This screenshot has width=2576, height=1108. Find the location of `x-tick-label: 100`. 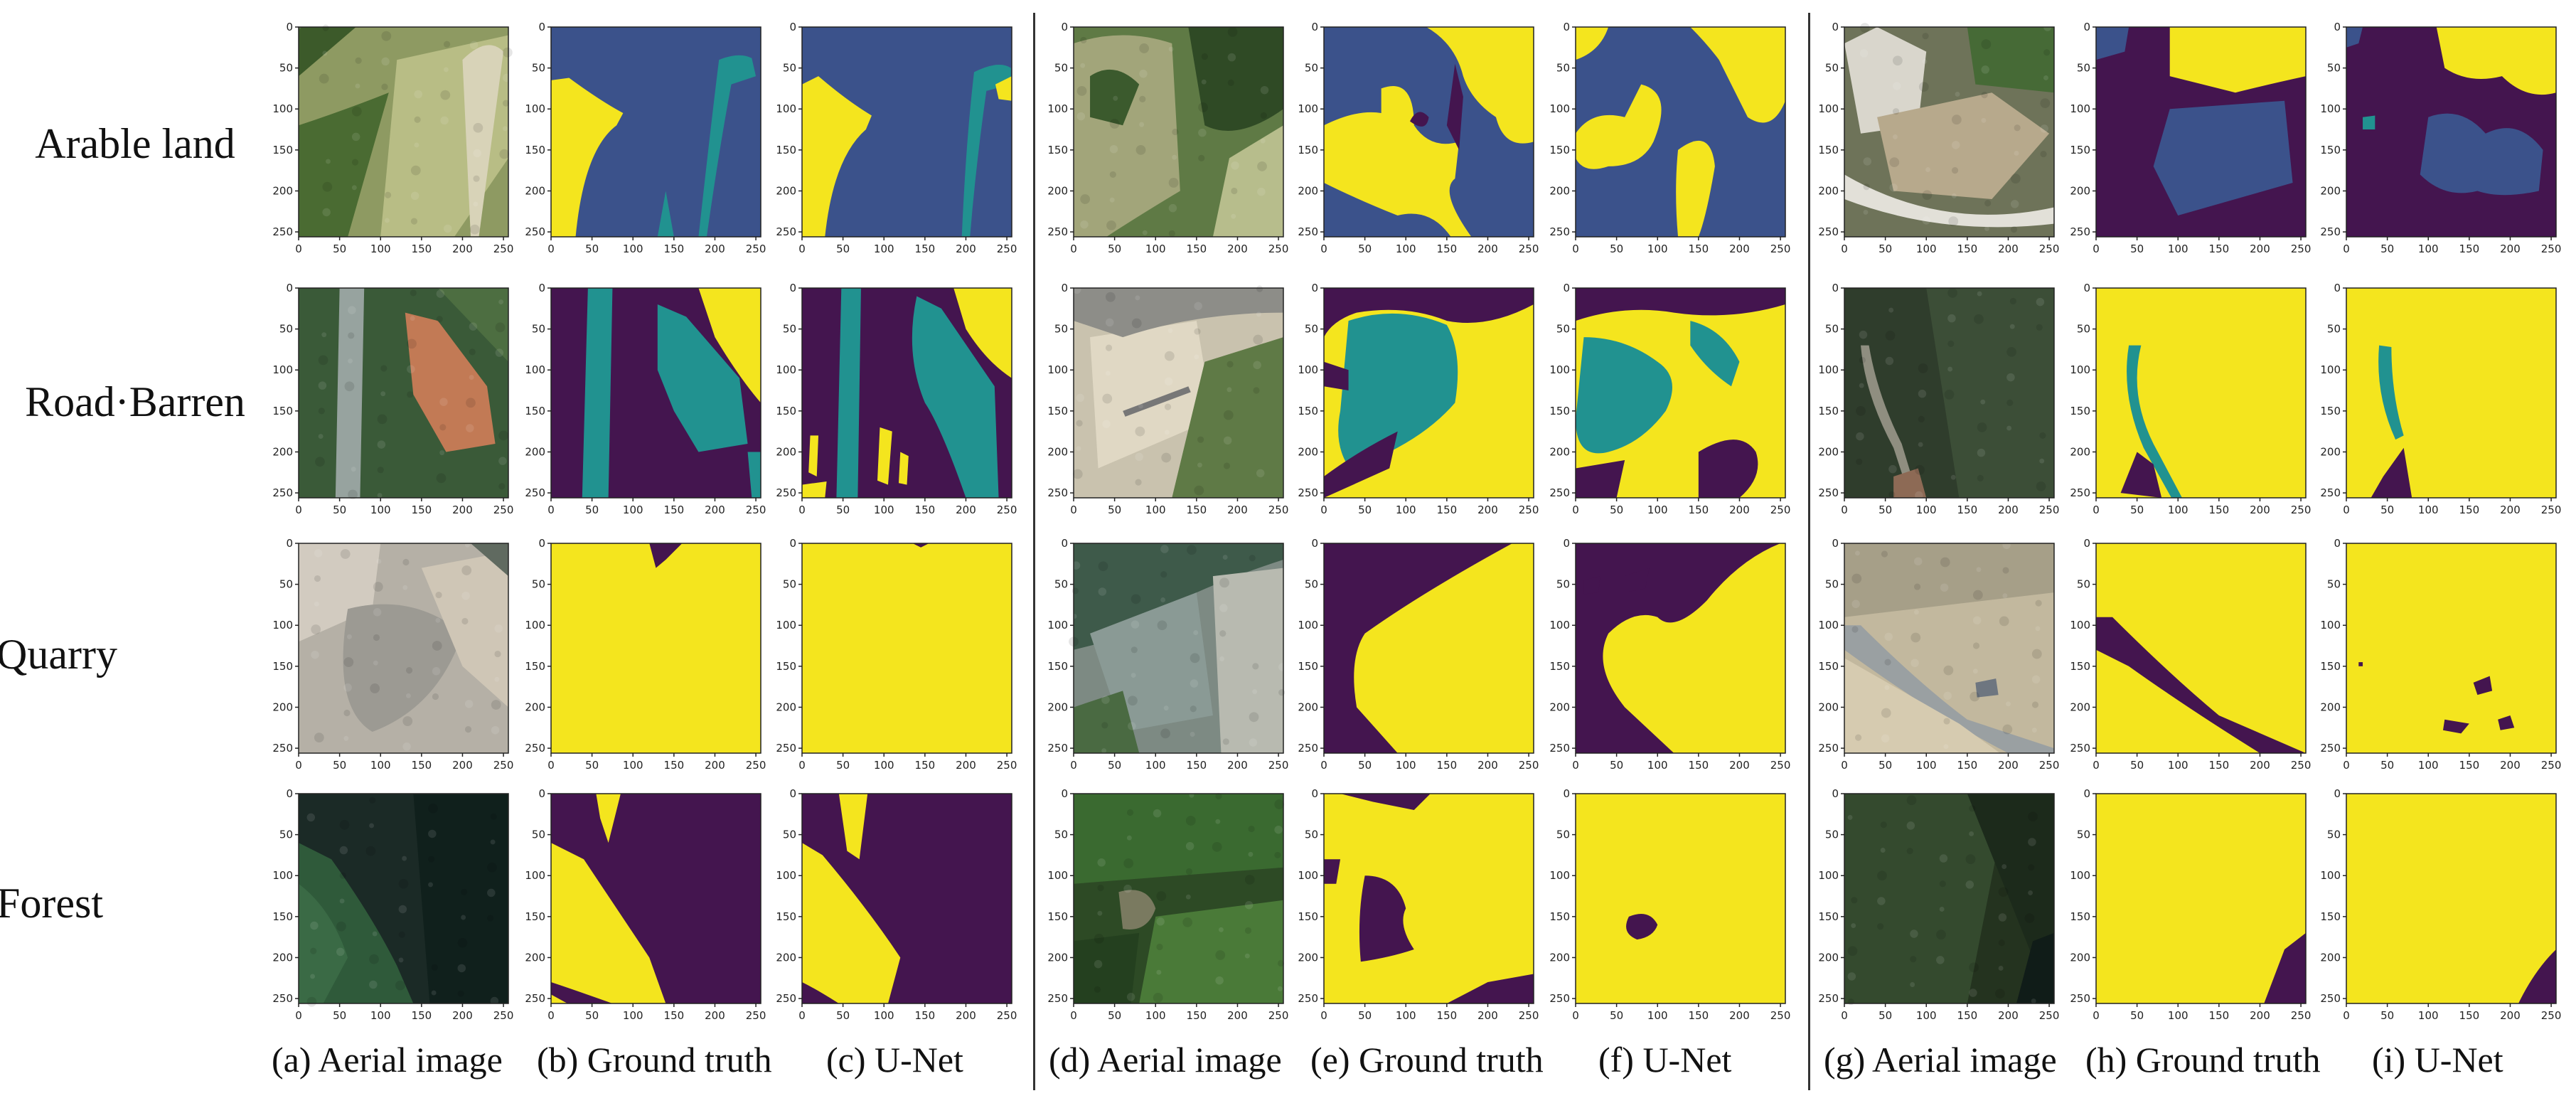

x-tick-label: 100 is located at coordinates (1406, 1015).